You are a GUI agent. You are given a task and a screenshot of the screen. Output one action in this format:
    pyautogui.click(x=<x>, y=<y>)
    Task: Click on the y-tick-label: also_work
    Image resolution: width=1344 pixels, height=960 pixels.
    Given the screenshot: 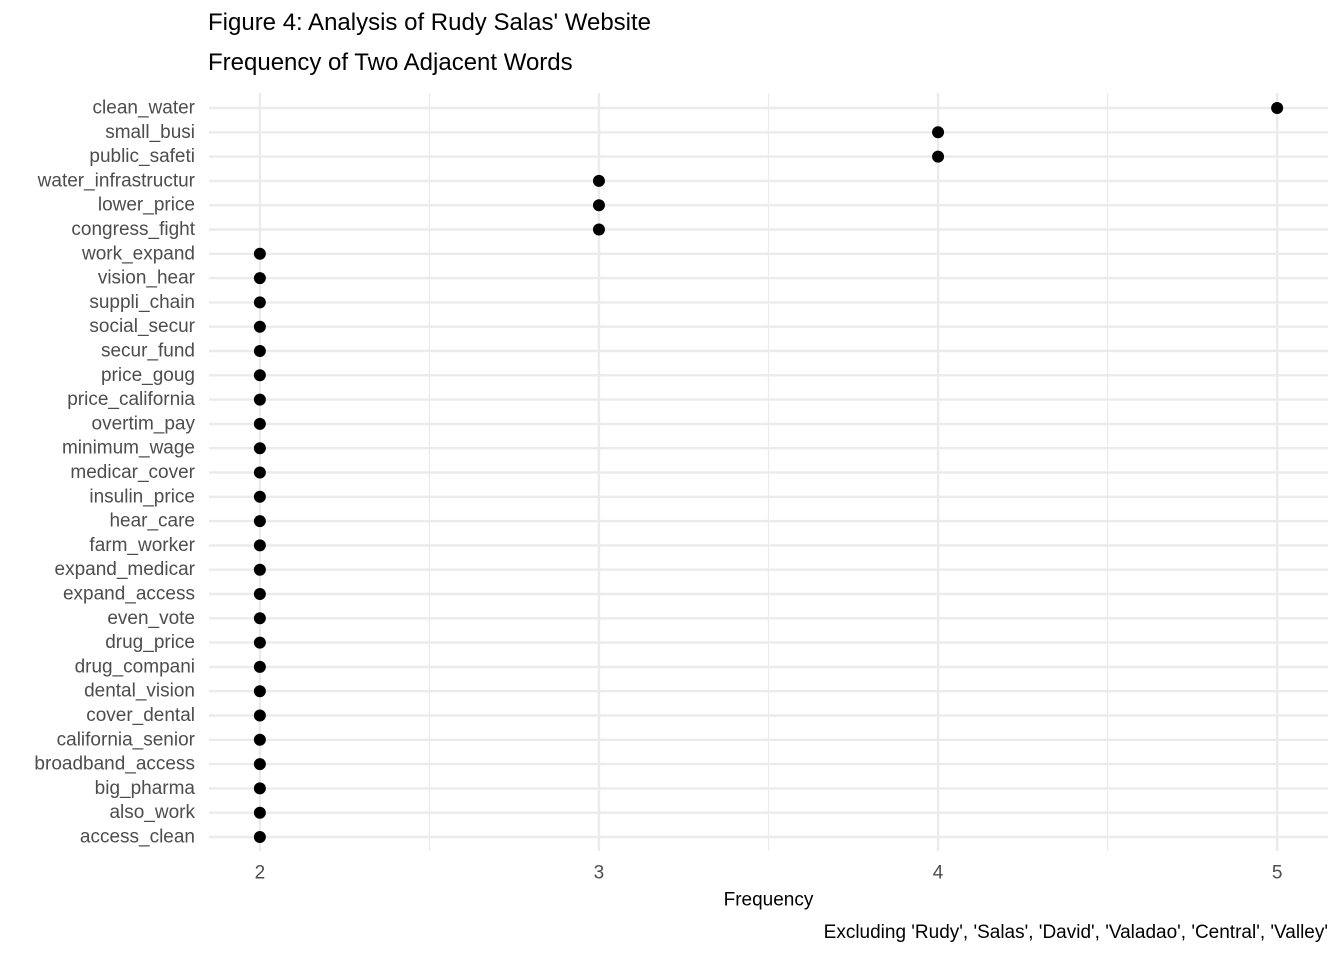 What is the action you would take?
    pyautogui.click(x=152, y=812)
    